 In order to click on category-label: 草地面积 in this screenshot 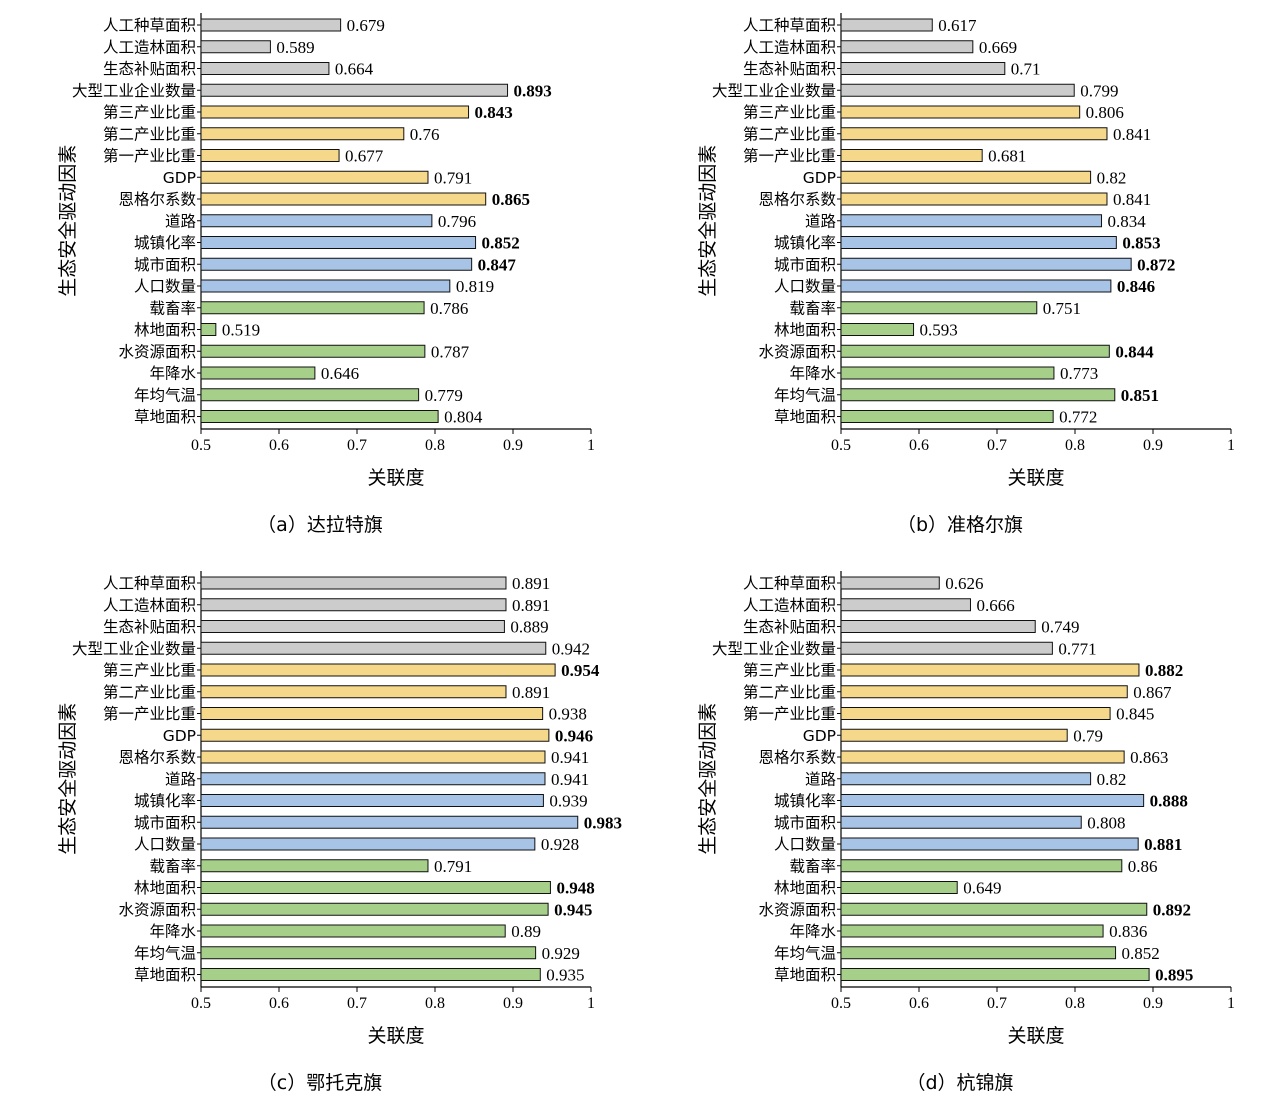, I will do `click(165, 417)`.